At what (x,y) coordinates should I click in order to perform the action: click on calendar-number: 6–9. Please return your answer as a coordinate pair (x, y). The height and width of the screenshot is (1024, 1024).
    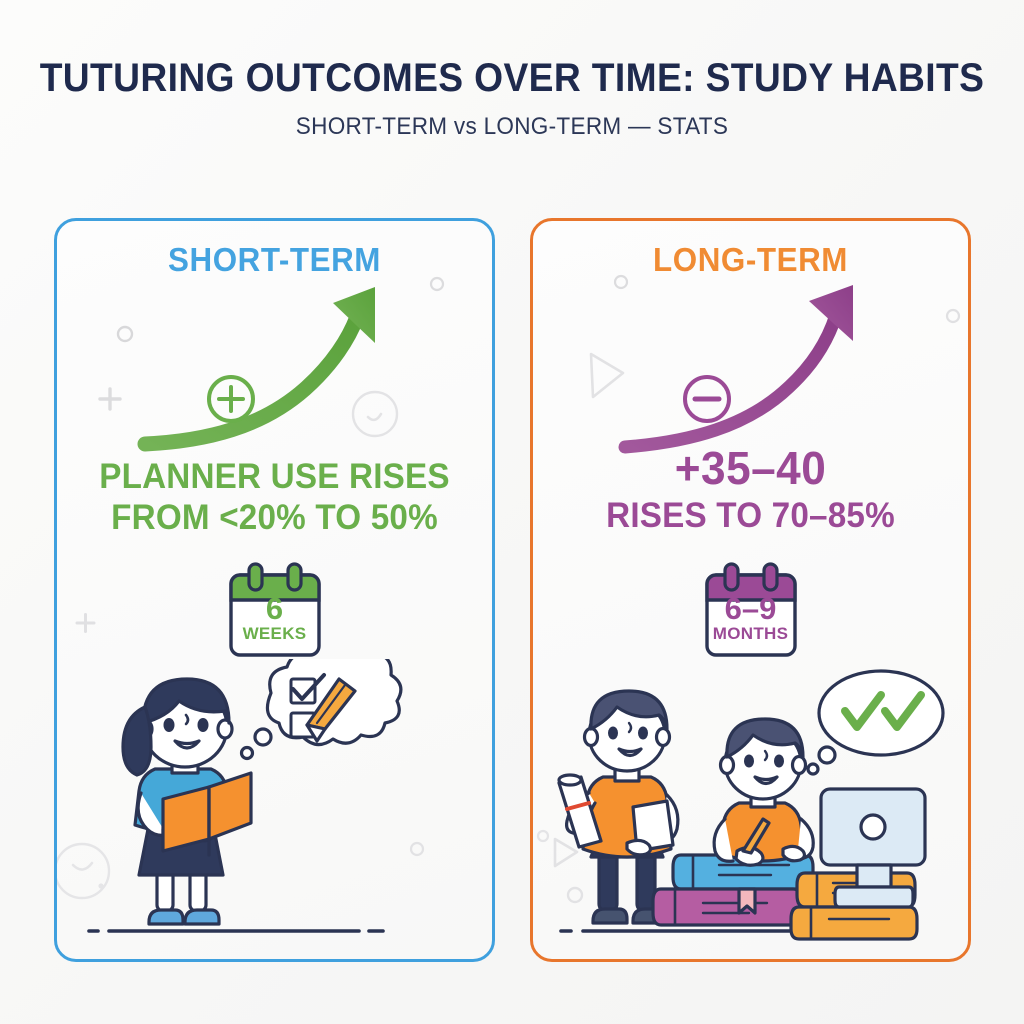
    Looking at the image, I should click on (750, 608).